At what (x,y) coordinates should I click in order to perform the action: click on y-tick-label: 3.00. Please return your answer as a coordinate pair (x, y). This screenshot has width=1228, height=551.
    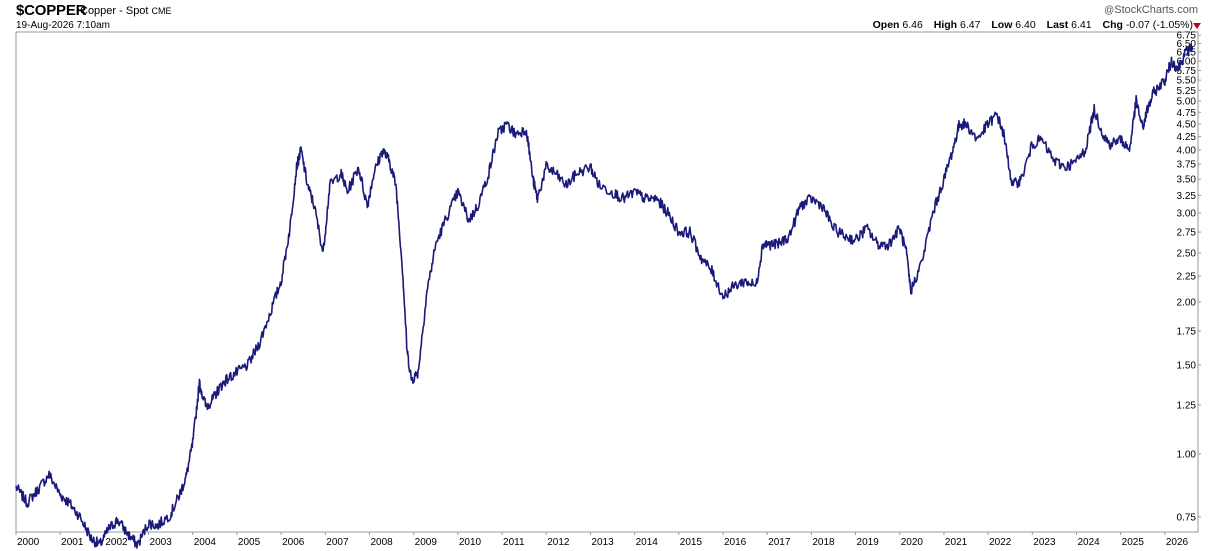
    Looking at the image, I should click on (1187, 213).